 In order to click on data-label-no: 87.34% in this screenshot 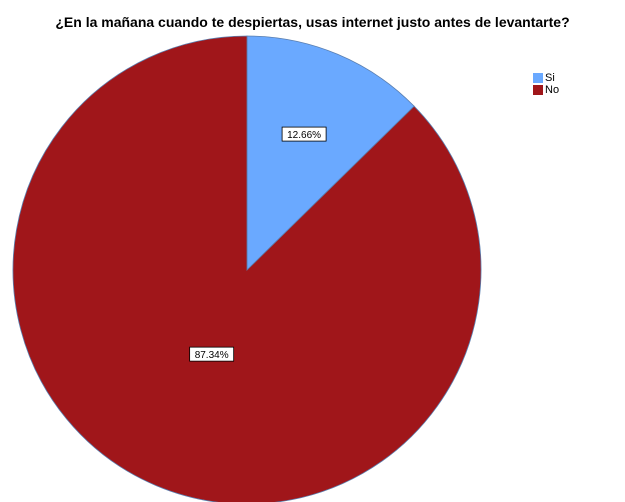, I will do `click(212, 354)`.